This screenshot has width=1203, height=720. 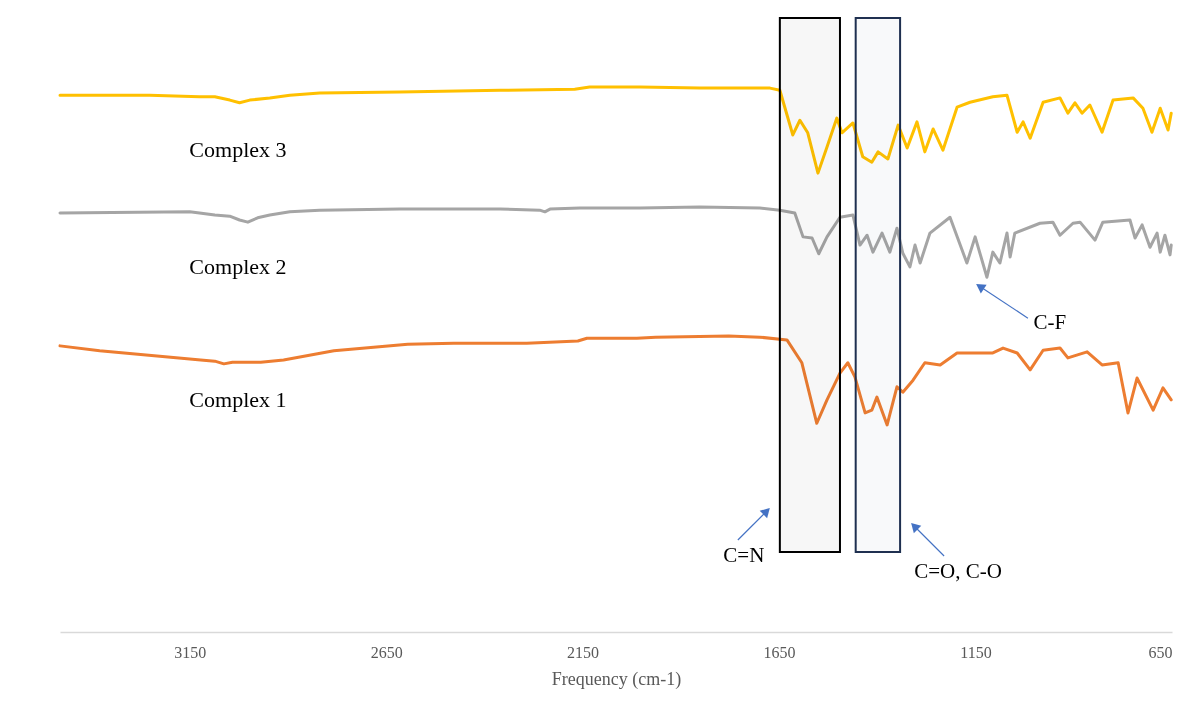 I want to click on x-tick-label: 1150, so click(x=976, y=652).